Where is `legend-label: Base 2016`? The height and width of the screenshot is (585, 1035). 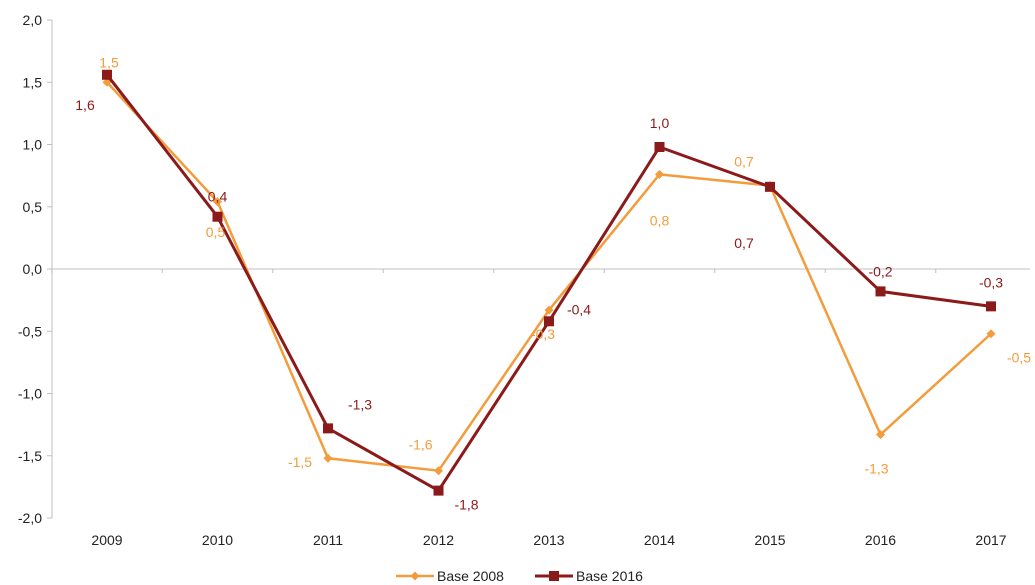 legend-label: Base 2016 is located at coordinates (609, 576).